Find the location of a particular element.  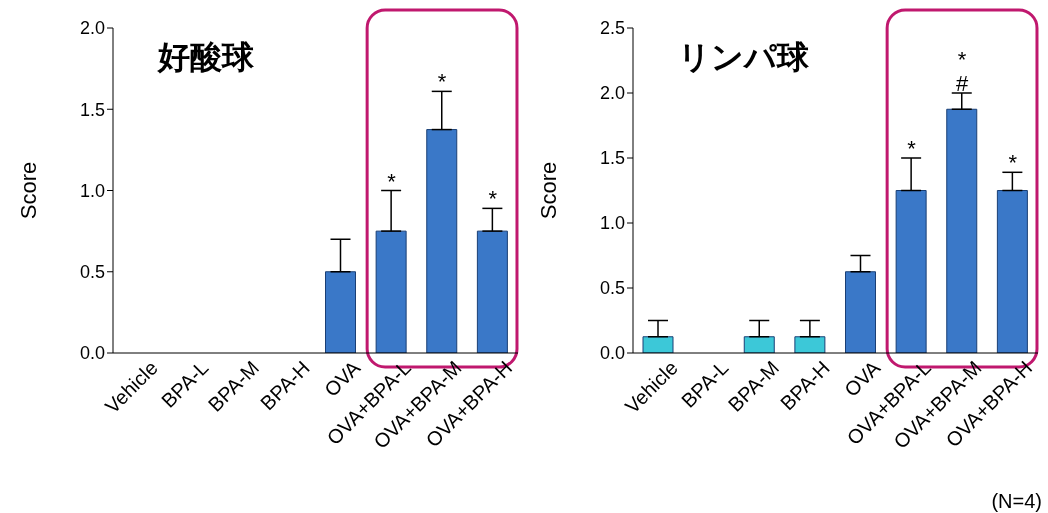

text: (N=4) is located at coordinates (1016, 501).